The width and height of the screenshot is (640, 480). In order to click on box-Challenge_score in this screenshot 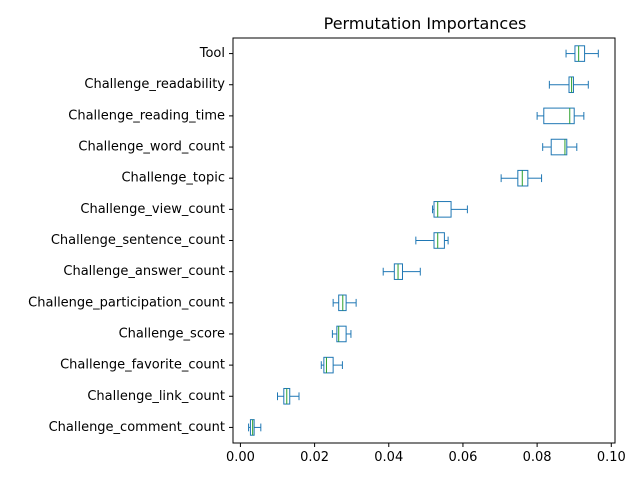, I will do `click(341, 334)`.